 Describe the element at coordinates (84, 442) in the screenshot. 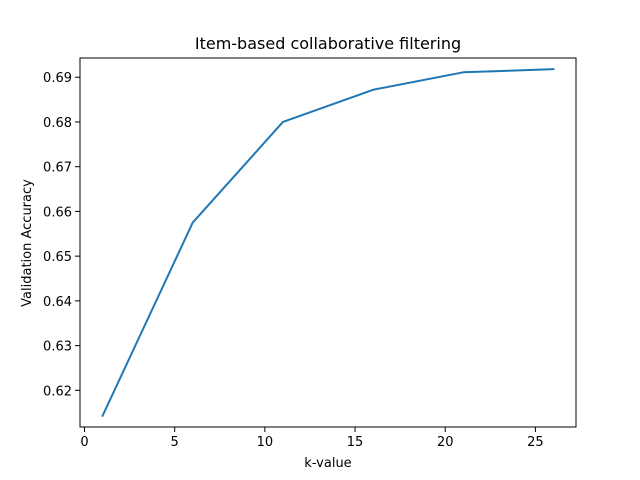

I see `x-tick-label: 0` at that location.